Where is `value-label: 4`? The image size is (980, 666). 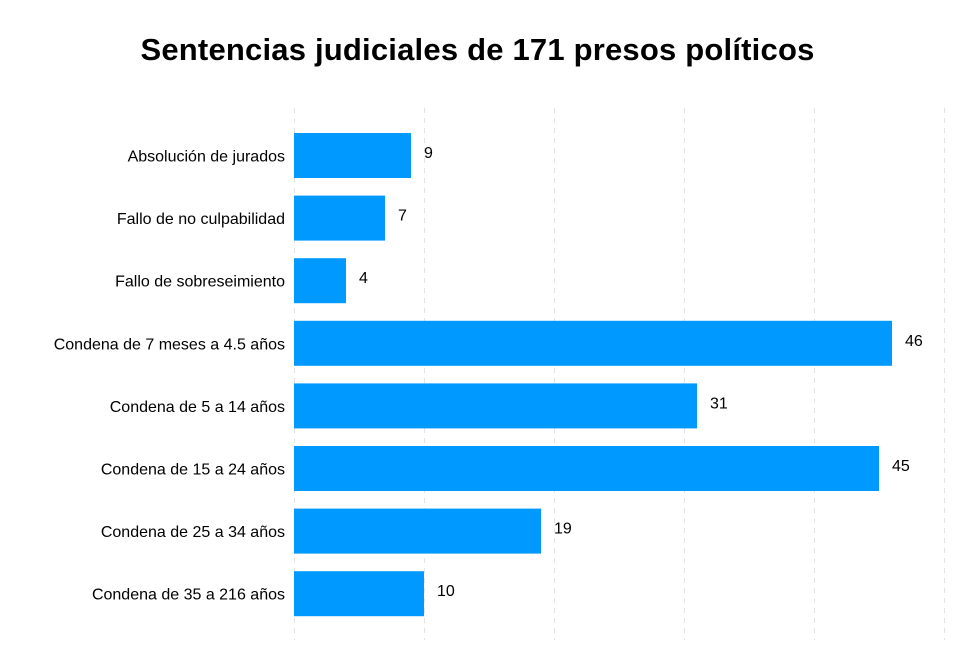 value-label: 4 is located at coordinates (363, 278).